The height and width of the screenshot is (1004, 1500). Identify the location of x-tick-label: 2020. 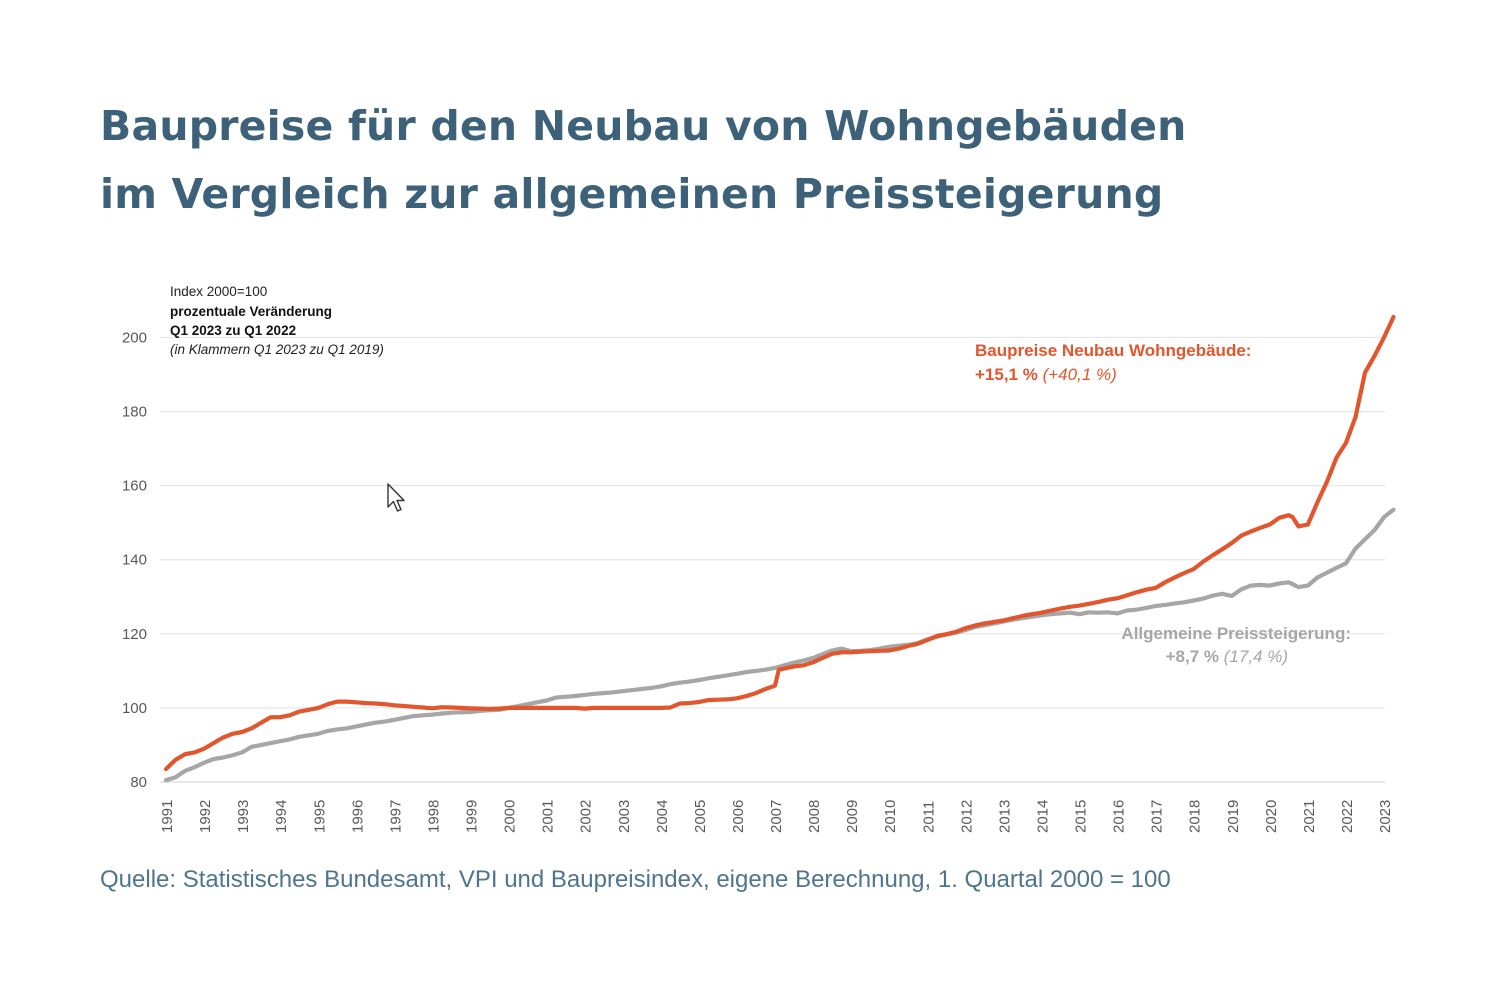
(1271, 816).